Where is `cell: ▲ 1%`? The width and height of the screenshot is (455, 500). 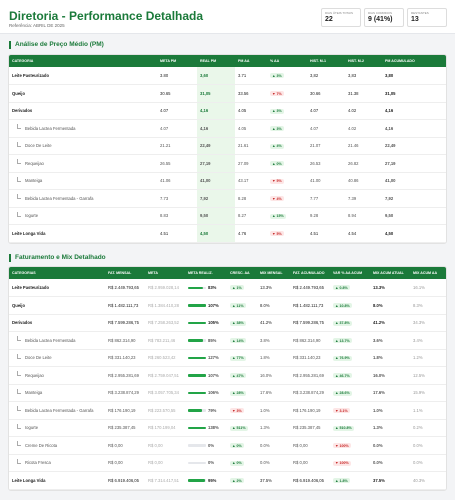 cell: ▲ 1% is located at coordinates (242, 288).